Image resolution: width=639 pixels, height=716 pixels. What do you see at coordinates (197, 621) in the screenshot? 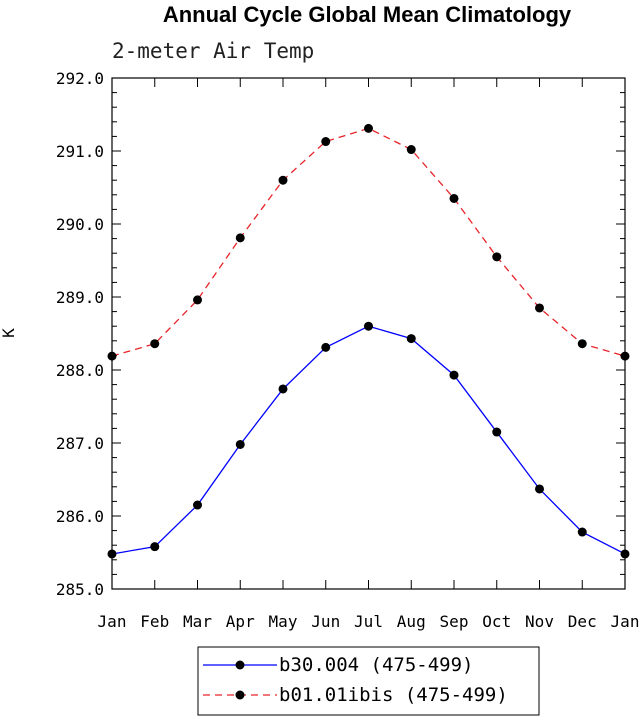
I see `x-tick-label: Mar` at bounding box center [197, 621].